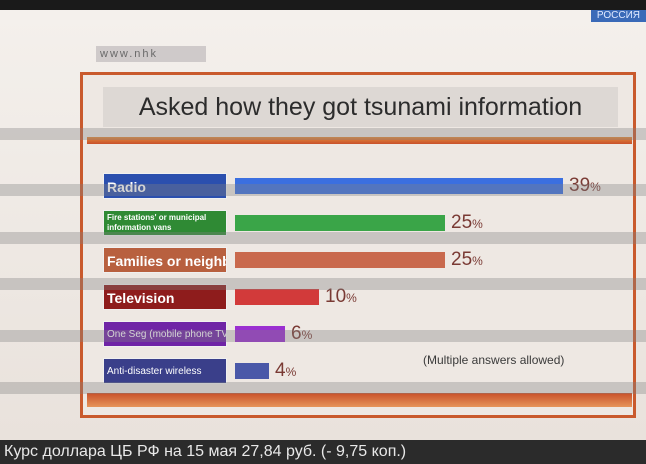 Image resolution: width=646 pixels, height=464 pixels. Describe the element at coordinates (165, 186) in the screenshot. I see `category-label: Radio` at that location.